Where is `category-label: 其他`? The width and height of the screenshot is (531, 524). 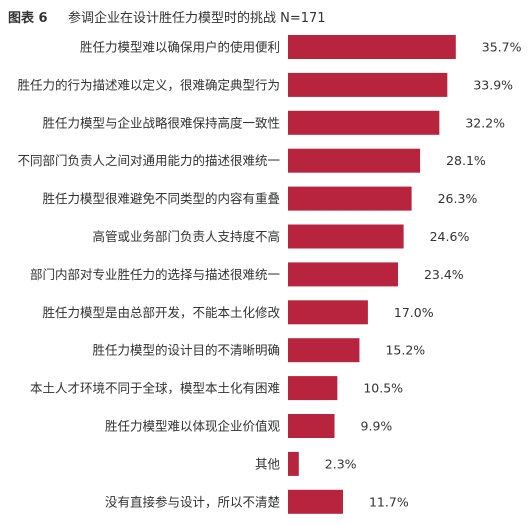 category-label: 其他 is located at coordinates (268, 463).